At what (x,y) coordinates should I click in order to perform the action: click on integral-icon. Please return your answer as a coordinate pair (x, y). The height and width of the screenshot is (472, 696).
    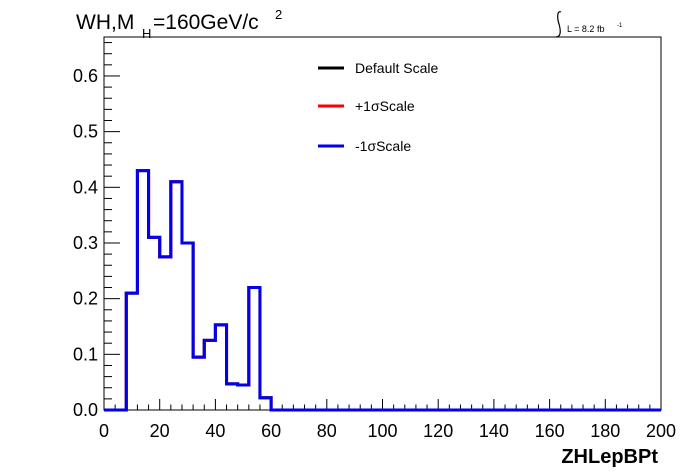
    Looking at the image, I should click on (558, 24).